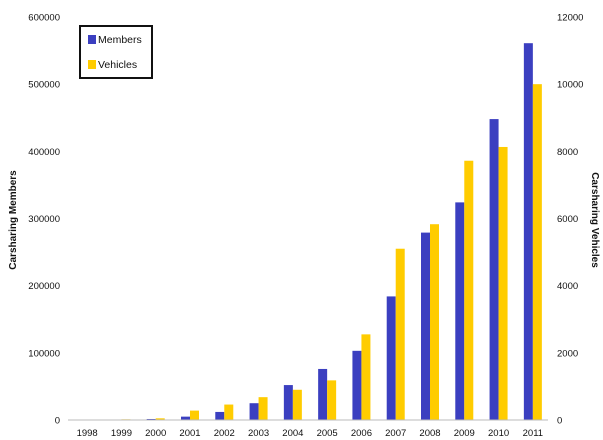 Image resolution: width=603 pixels, height=440 pixels. I want to click on y-tick-label-left: 500000, so click(44, 85).